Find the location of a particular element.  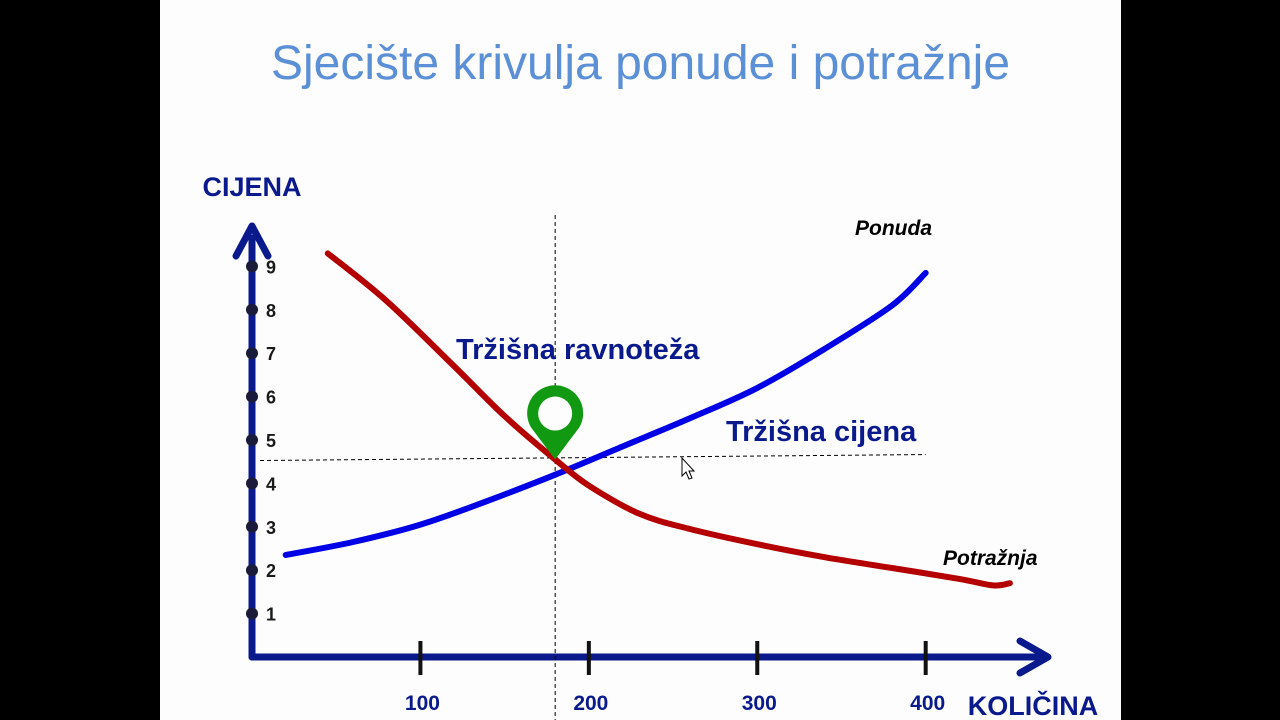

y-tick-label: 2 is located at coordinates (271, 571).